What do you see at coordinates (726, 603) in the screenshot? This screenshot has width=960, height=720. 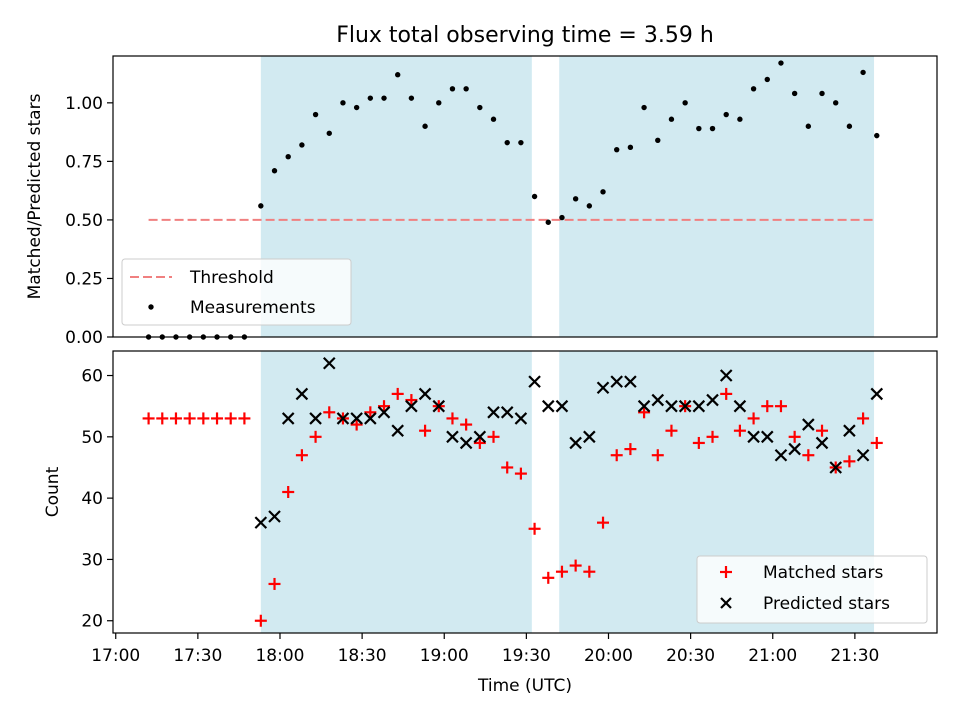 I see `legend-predicted-swatch` at bounding box center [726, 603].